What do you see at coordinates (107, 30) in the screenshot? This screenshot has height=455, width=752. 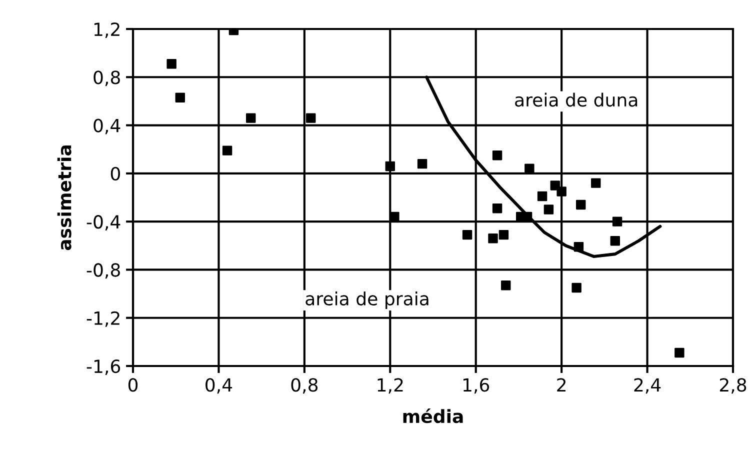 I see `y-tick-label: 1,2` at bounding box center [107, 30].